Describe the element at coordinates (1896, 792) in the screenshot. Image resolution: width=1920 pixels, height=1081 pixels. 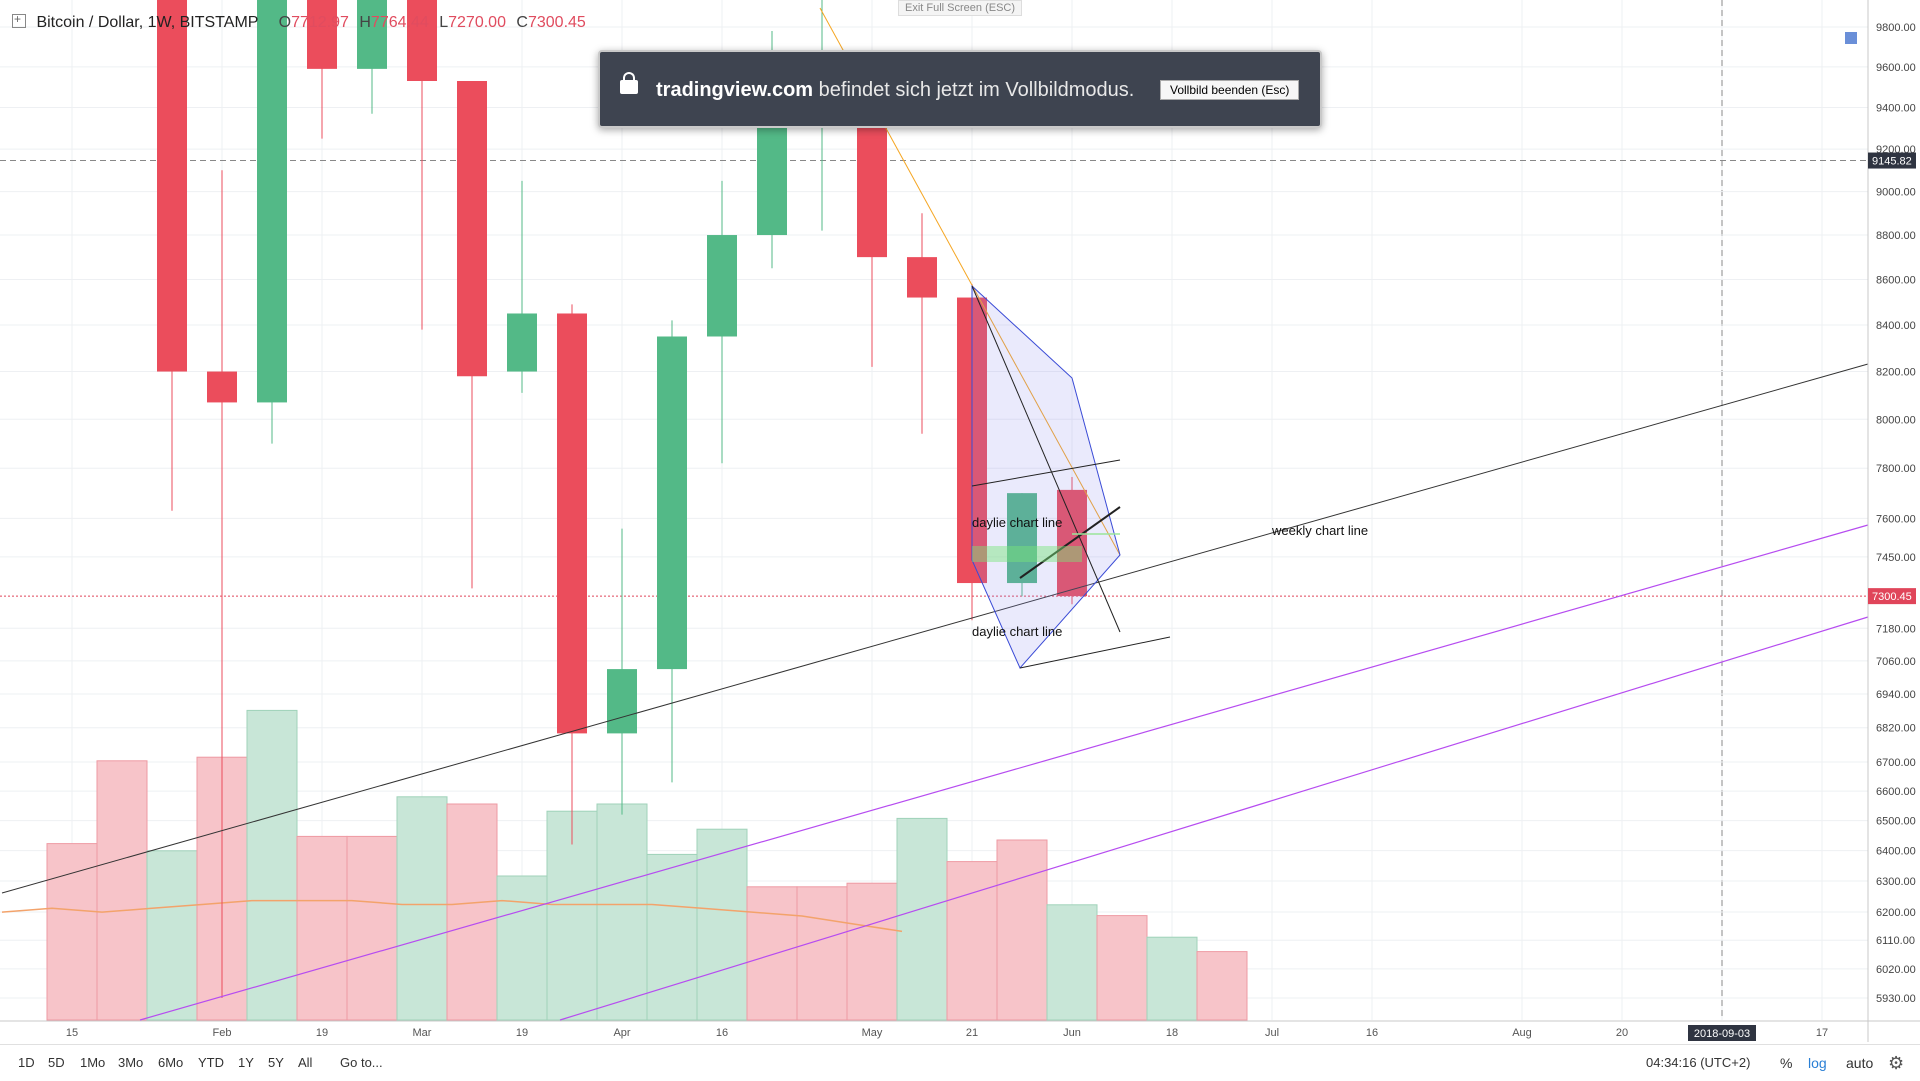
I see `price-tick-label: 6600.00` at that location.